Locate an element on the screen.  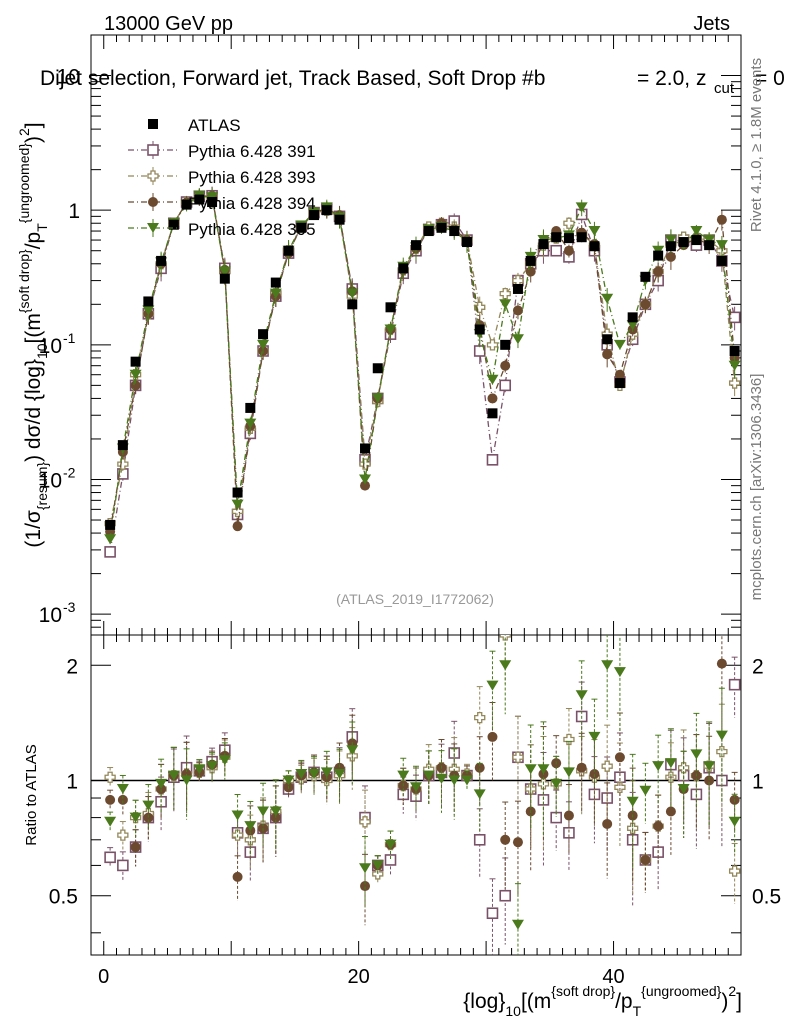
xlabel-part-pre: {log} is located at coordinates (484, 1001).